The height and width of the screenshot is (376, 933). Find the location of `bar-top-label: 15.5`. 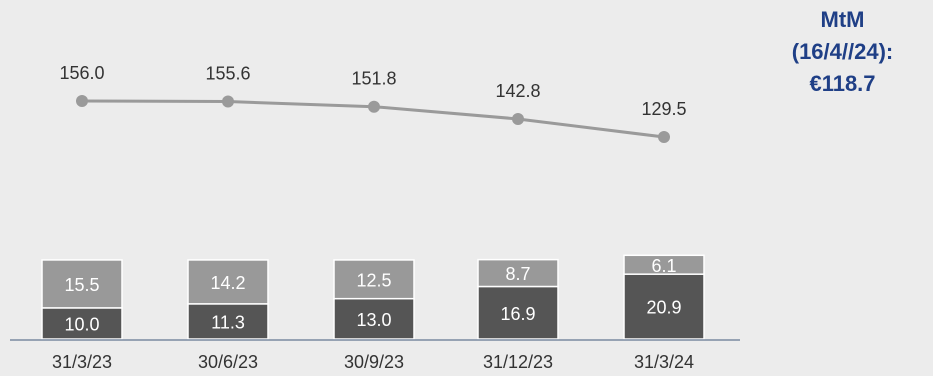

bar-top-label: 15.5 is located at coordinates (81, 285).